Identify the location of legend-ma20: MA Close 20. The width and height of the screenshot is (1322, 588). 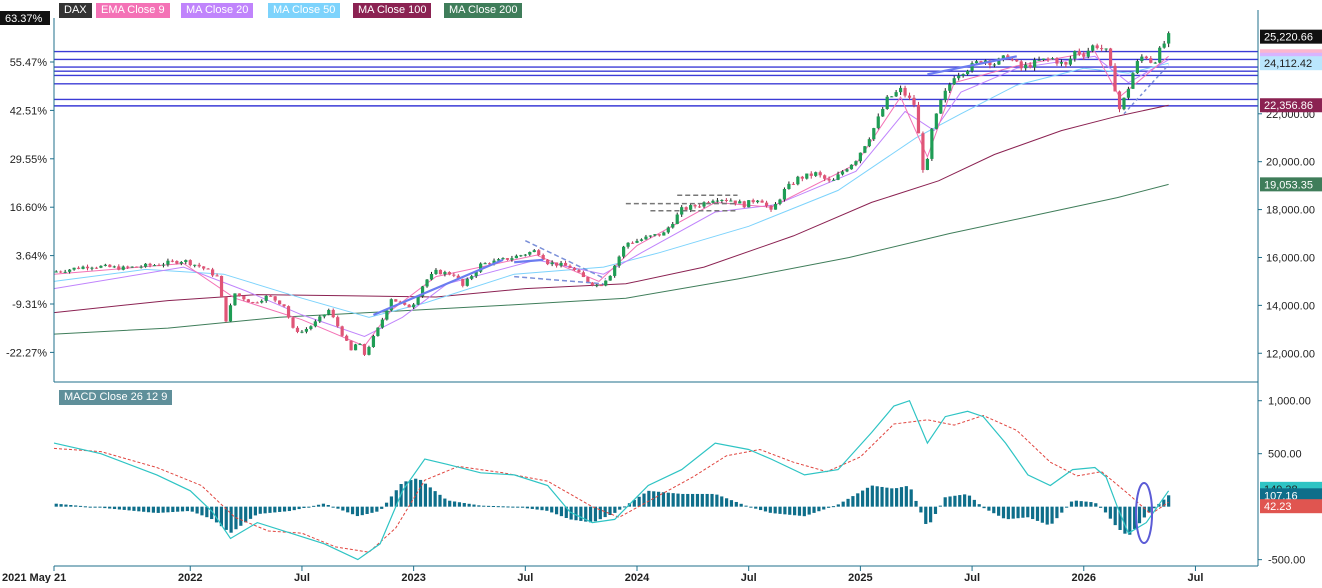
(217, 10).